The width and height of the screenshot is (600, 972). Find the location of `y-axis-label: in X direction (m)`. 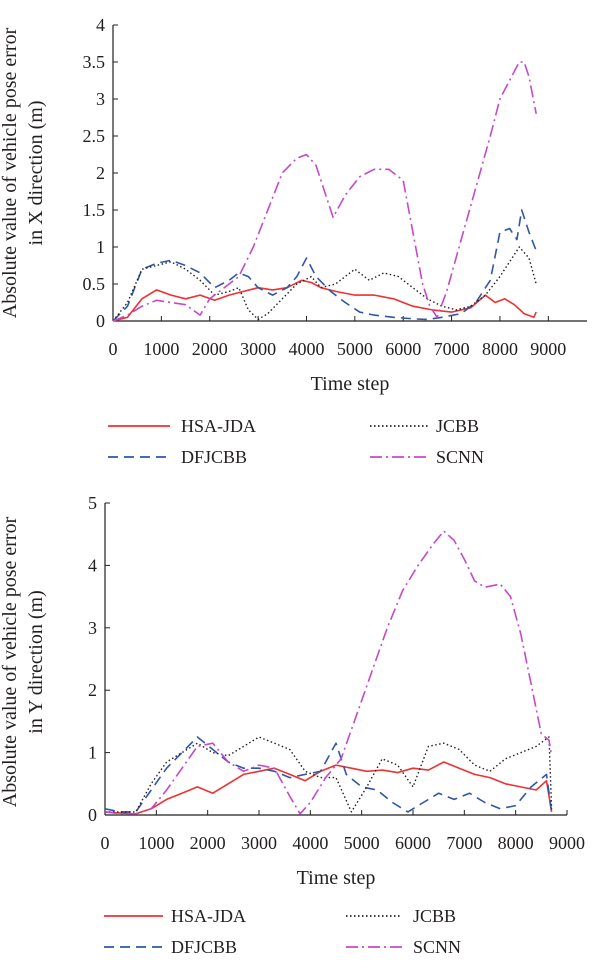

y-axis-label: in X direction (m) is located at coordinates (36, 173).